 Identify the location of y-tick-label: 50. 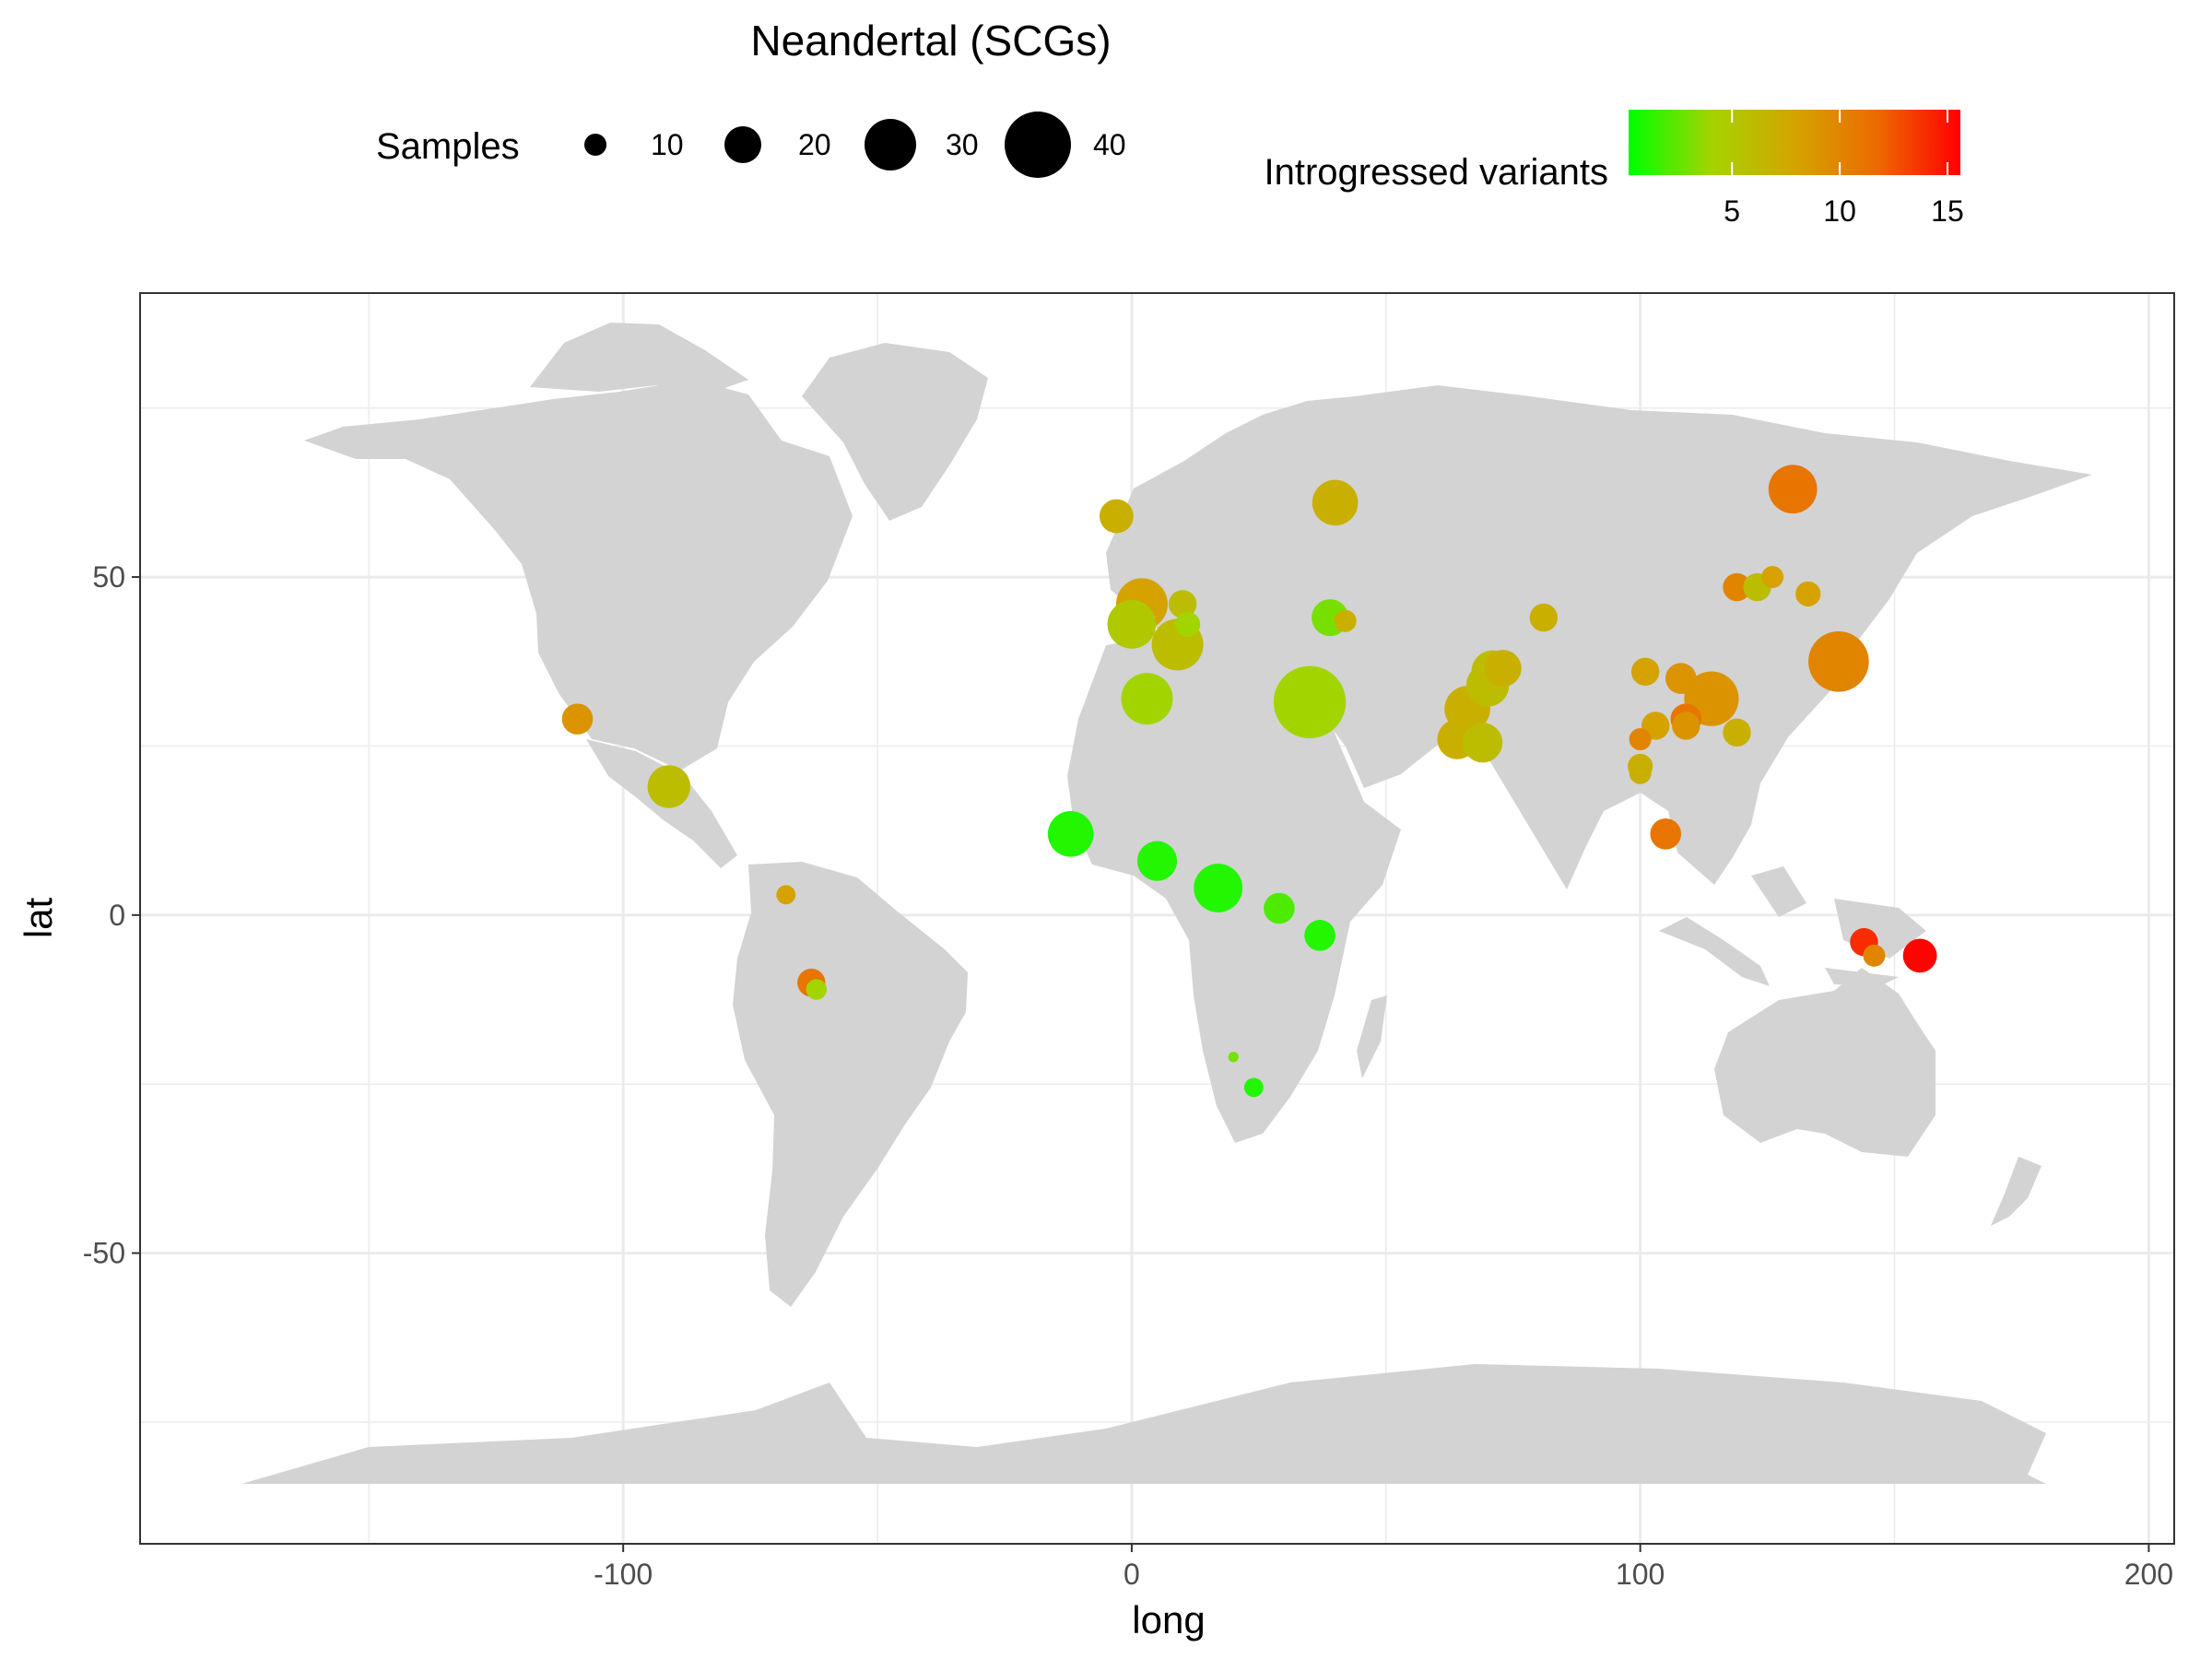
(108, 577).